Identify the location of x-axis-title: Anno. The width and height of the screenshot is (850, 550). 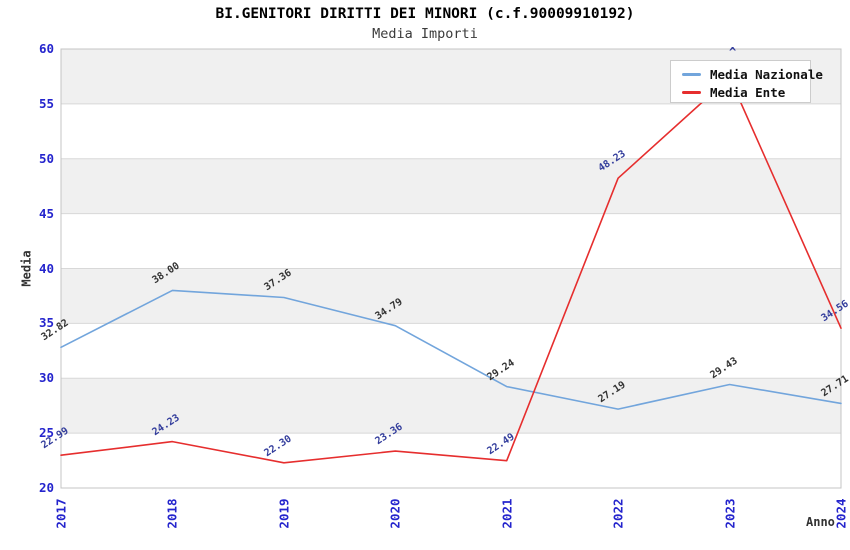
(820, 522).